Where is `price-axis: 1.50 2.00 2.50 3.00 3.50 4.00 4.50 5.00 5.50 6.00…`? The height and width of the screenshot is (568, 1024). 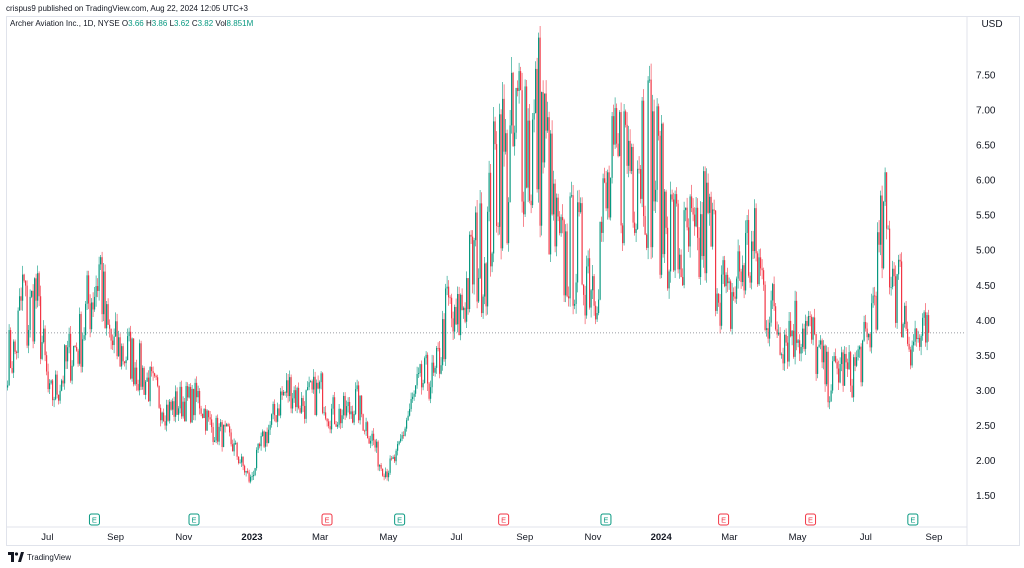 price-axis: 1.50 2.00 2.50 3.00 3.50 4.00 4.50 5.00 5.50 6.00… is located at coordinates (986, 286).